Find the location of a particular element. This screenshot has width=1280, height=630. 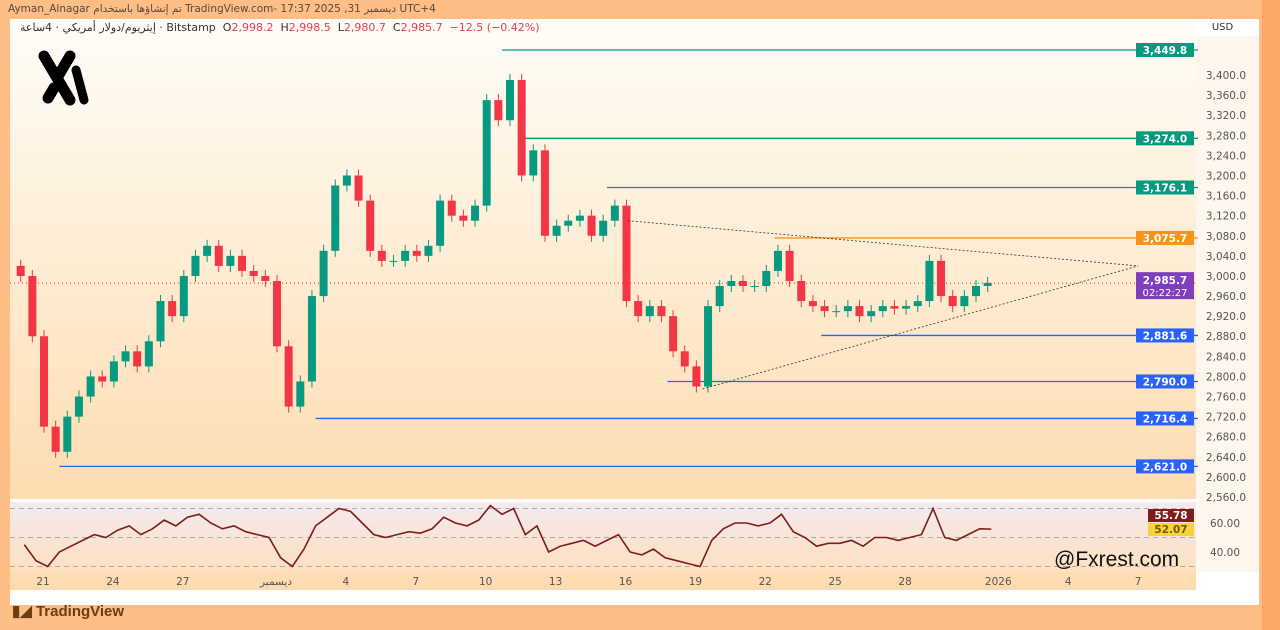

last-price-badge is located at coordinates (1165, 286).